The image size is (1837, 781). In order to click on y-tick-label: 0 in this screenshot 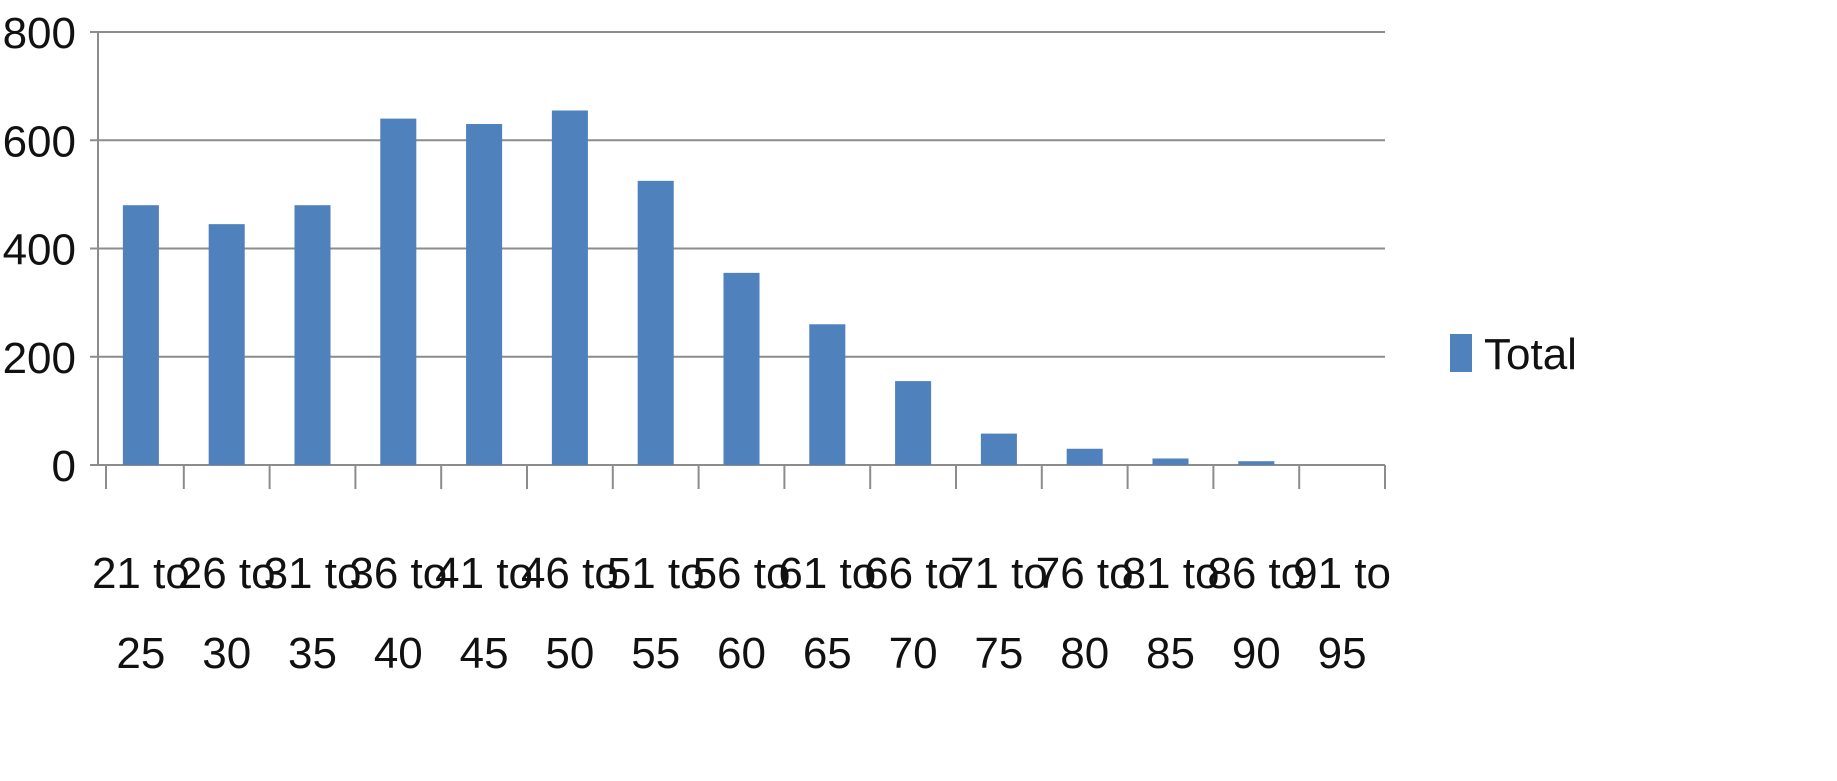, I will do `click(64, 466)`.